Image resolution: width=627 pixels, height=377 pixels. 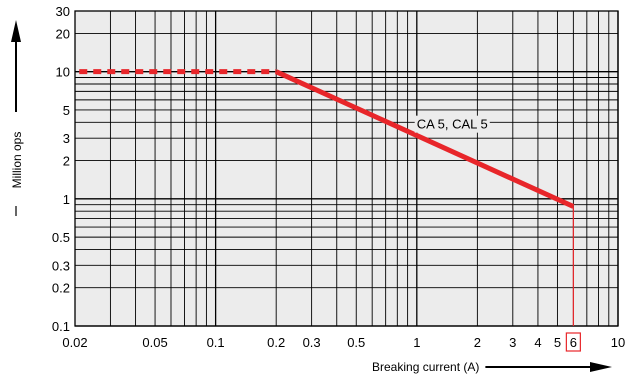 What do you see at coordinates (416, 342) in the screenshot?
I see `x-tick-label: 1` at bounding box center [416, 342].